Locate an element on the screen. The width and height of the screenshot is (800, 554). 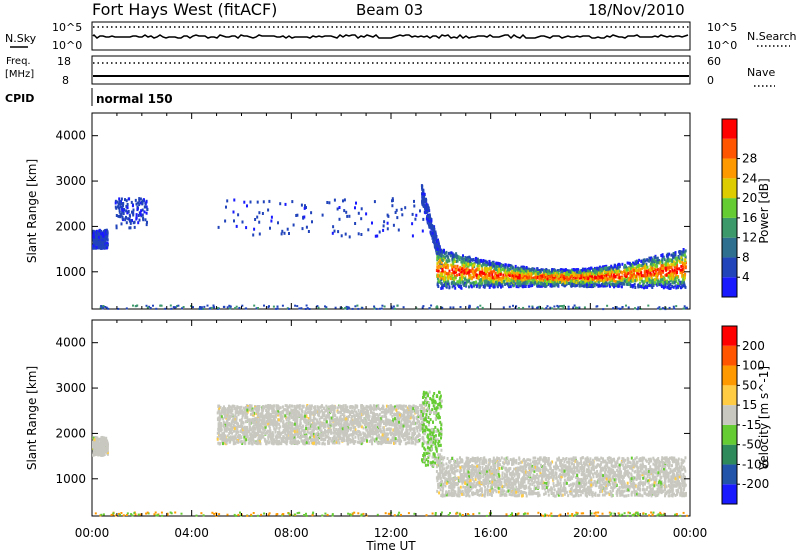
nsky-trace-line is located at coordinates (390, 36).